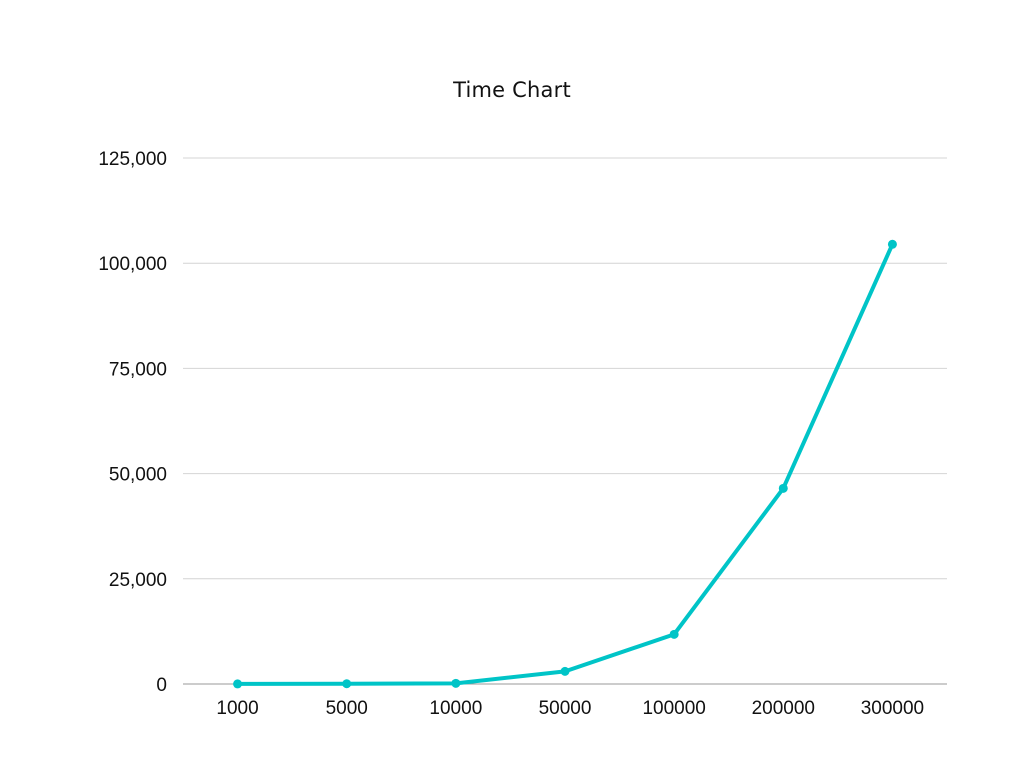 The width and height of the screenshot is (1024, 768). Describe the element at coordinates (455, 708) in the screenshot. I see `x-tick-label: 10000` at that location.